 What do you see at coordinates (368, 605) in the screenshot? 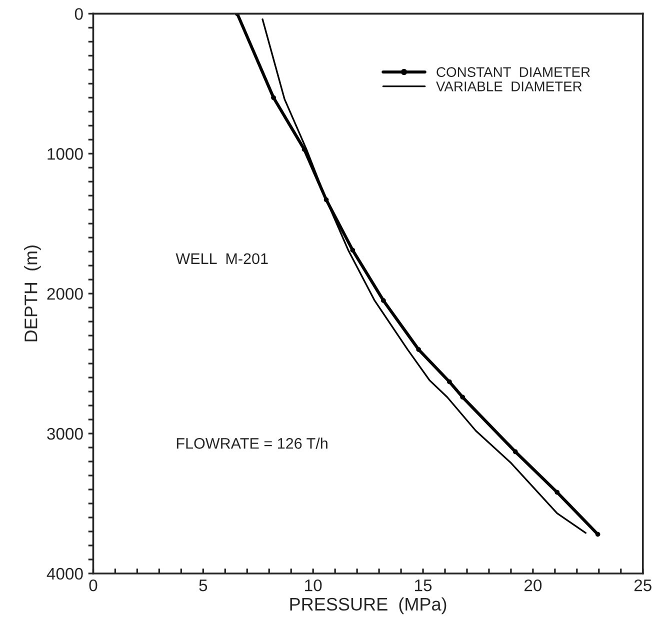
I see `x-axis-title: PRESSURE (MPa)` at bounding box center [368, 605].